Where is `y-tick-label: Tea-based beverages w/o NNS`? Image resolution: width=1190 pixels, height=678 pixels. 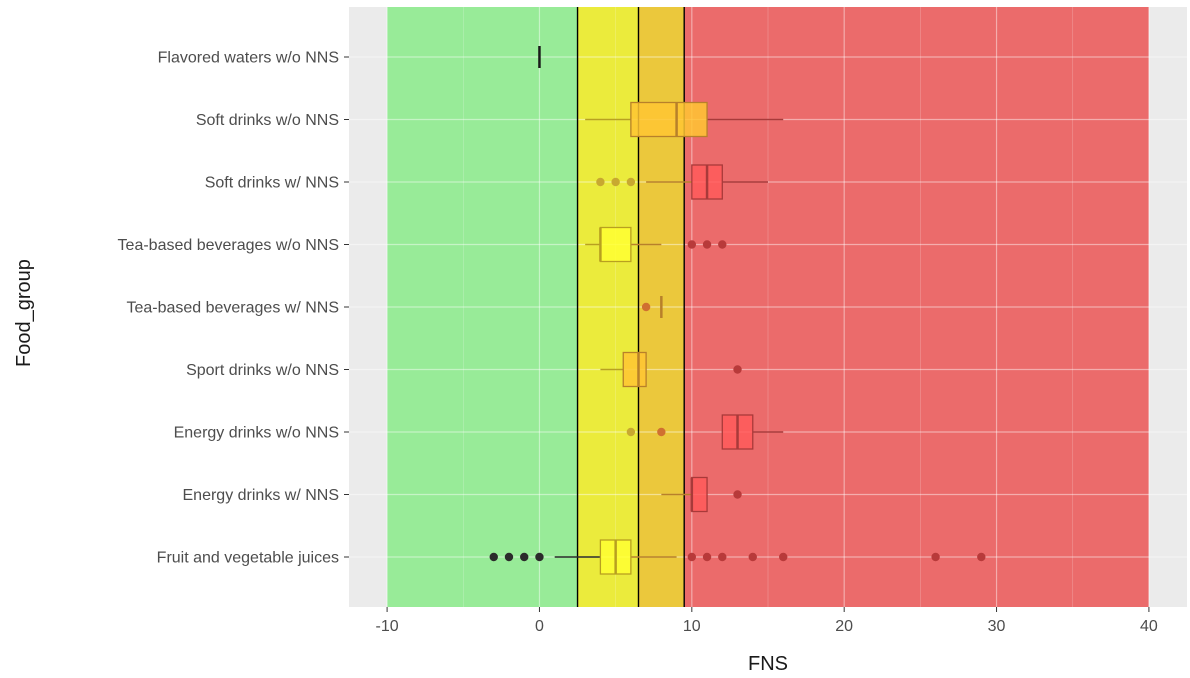 y-tick-label: Tea-based beverages w/o NNS is located at coordinates (228, 245).